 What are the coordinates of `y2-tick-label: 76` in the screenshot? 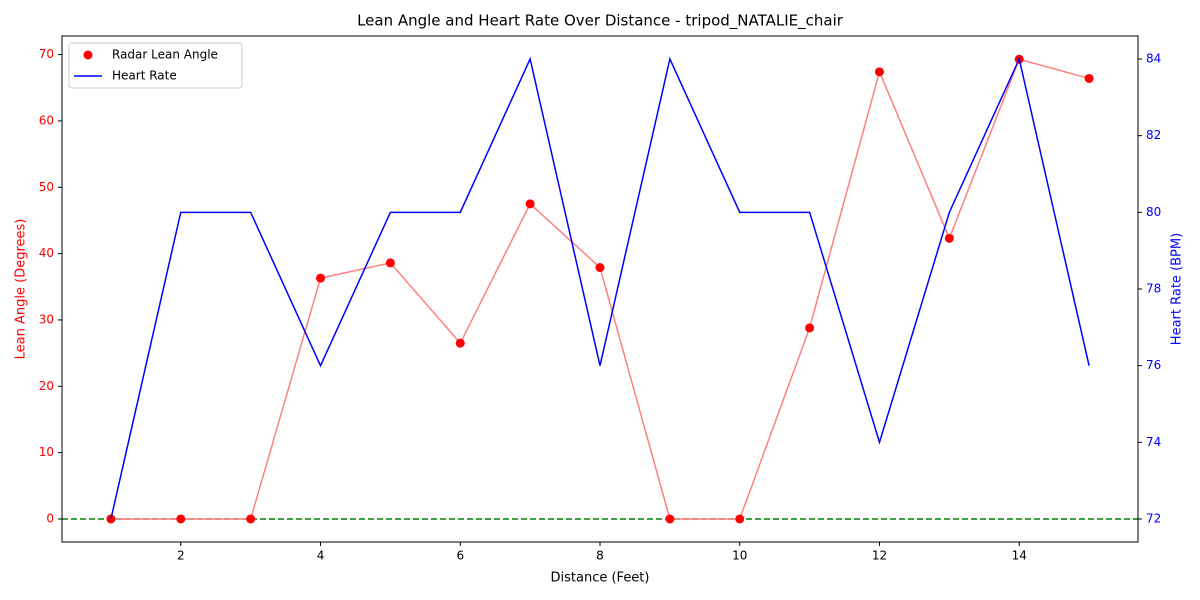 It's located at (1153, 365).